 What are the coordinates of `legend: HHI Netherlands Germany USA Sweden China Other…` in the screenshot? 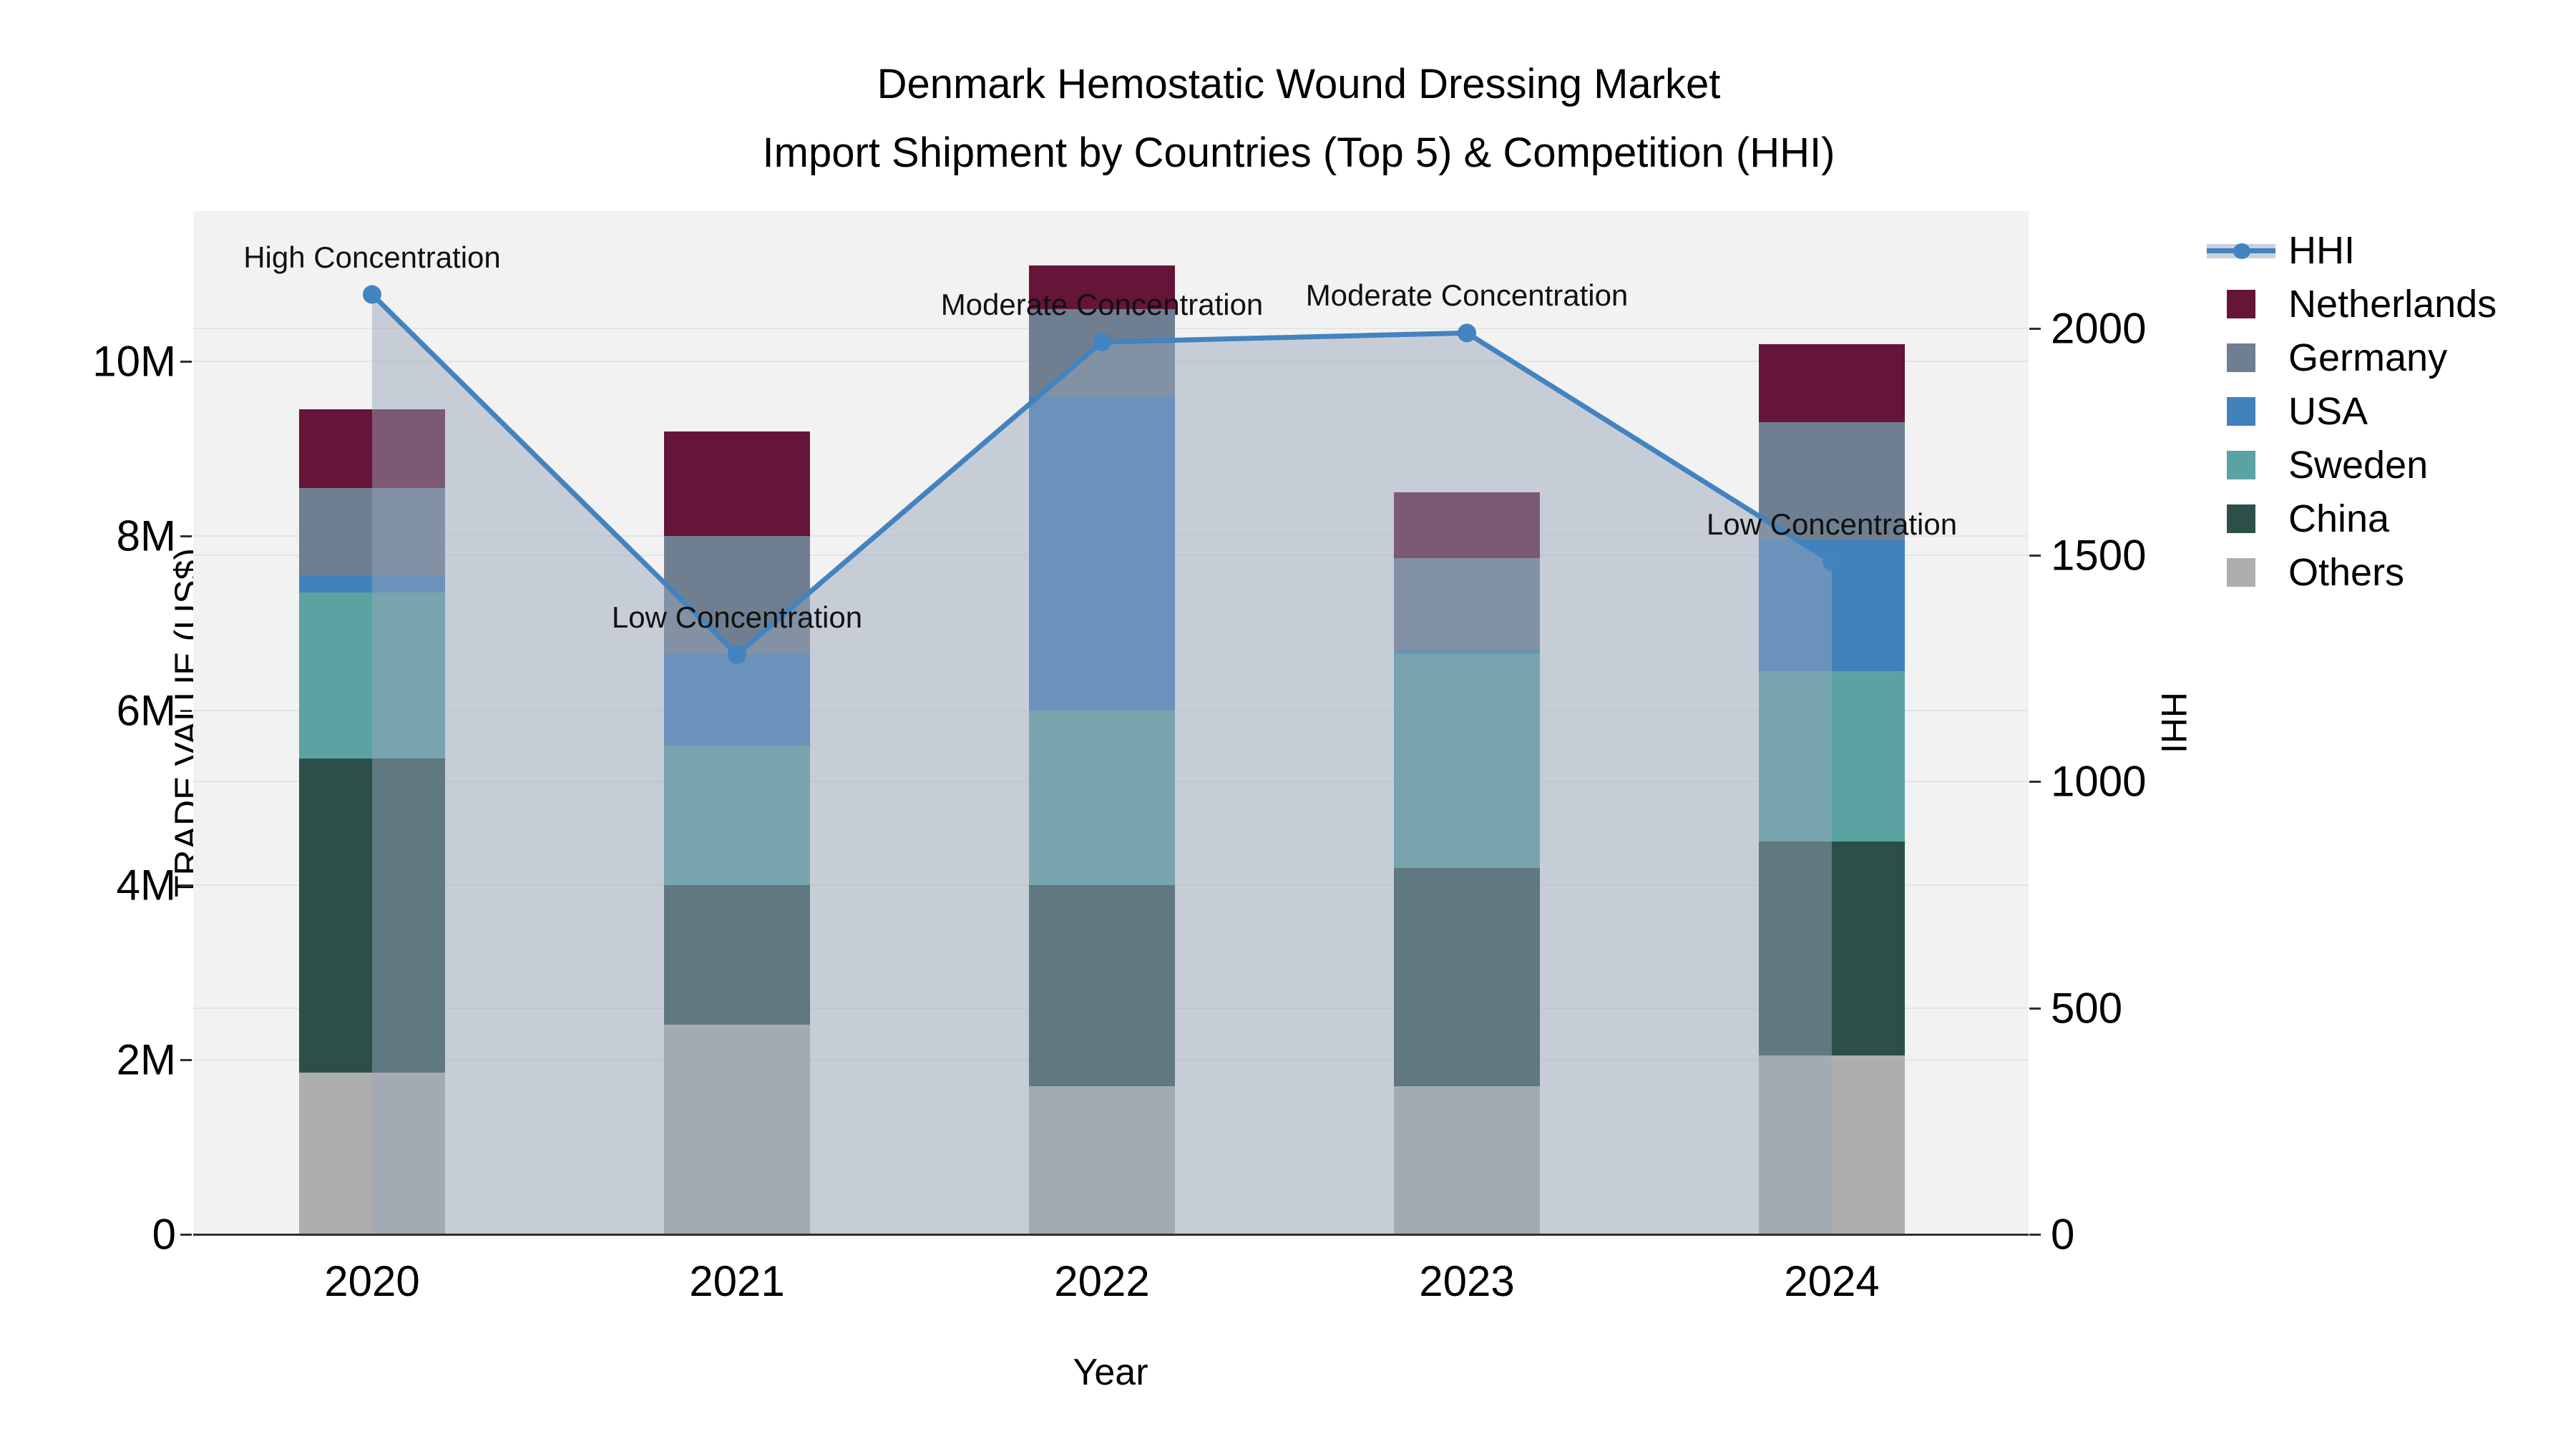 It's located at (2347, 411).